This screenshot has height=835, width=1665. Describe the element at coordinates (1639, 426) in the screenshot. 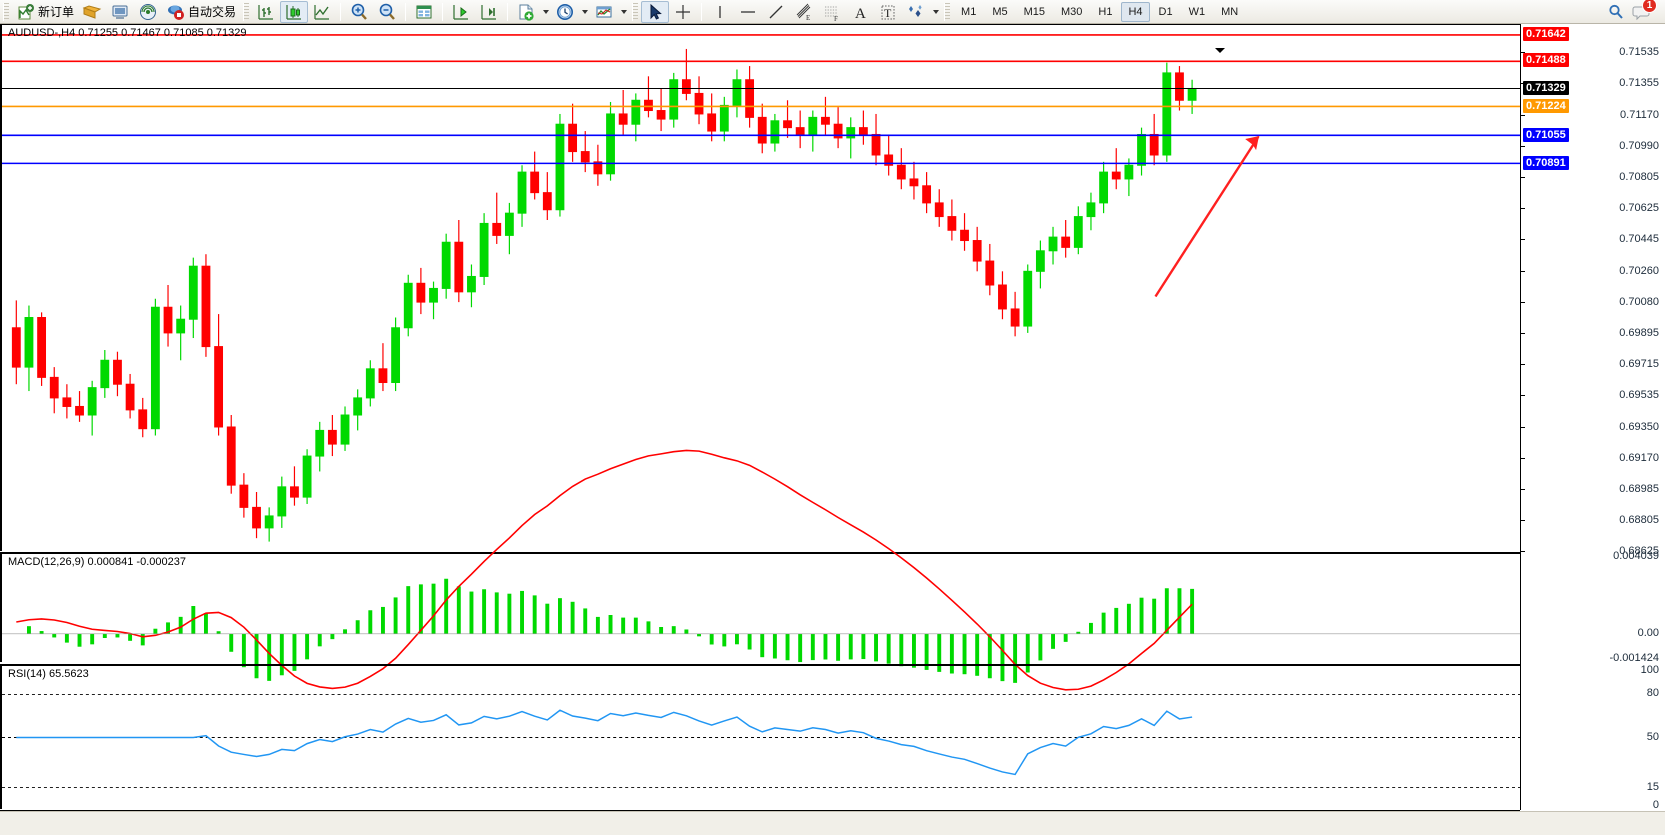

I see `price-tick-label: 0.69350` at that location.